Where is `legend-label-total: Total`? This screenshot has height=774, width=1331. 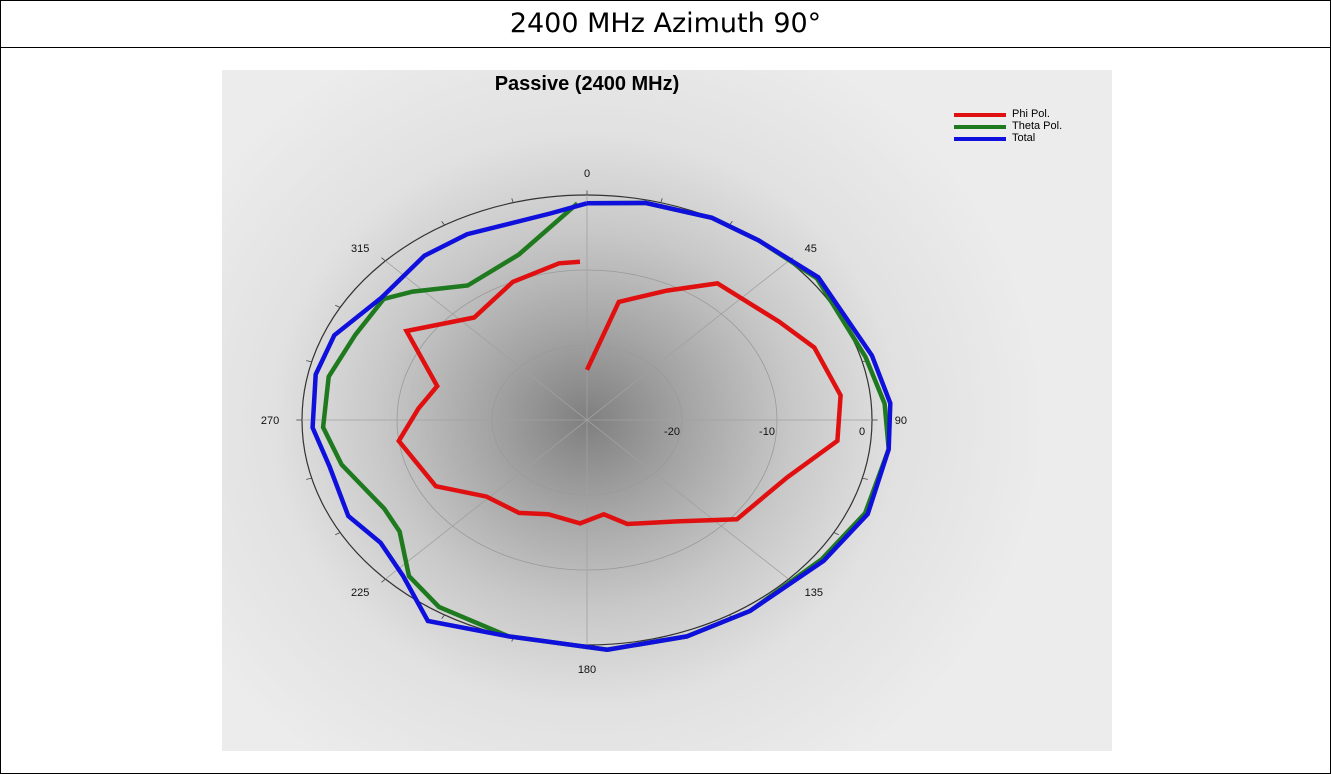 legend-label-total: Total is located at coordinates (1024, 138).